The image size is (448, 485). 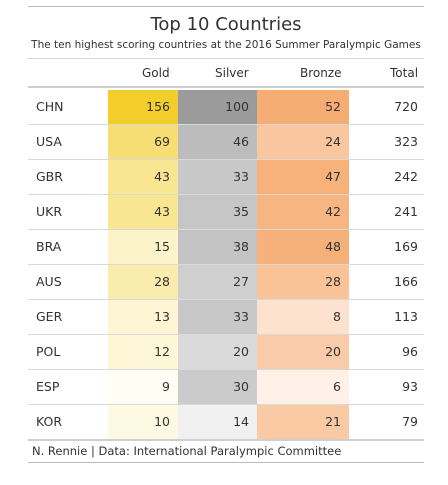 What do you see at coordinates (303, 247) in the screenshot?
I see `bronze-cell: 48` at bounding box center [303, 247].